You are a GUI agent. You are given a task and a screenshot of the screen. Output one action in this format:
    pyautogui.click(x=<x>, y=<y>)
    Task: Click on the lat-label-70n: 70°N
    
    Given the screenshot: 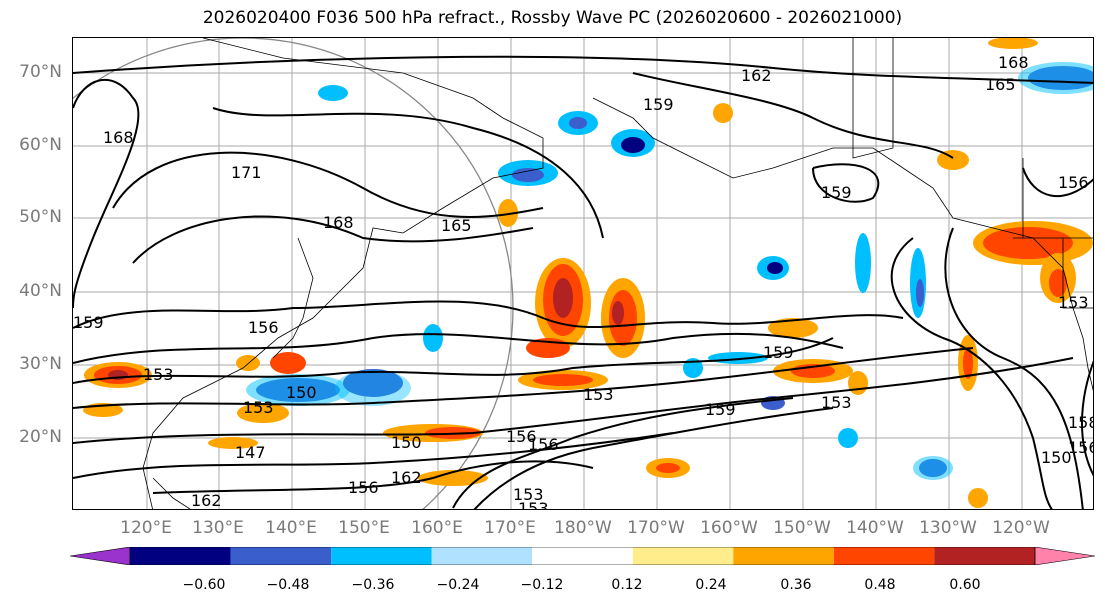 What is the action you would take?
    pyautogui.click(x=40, y=72)
    